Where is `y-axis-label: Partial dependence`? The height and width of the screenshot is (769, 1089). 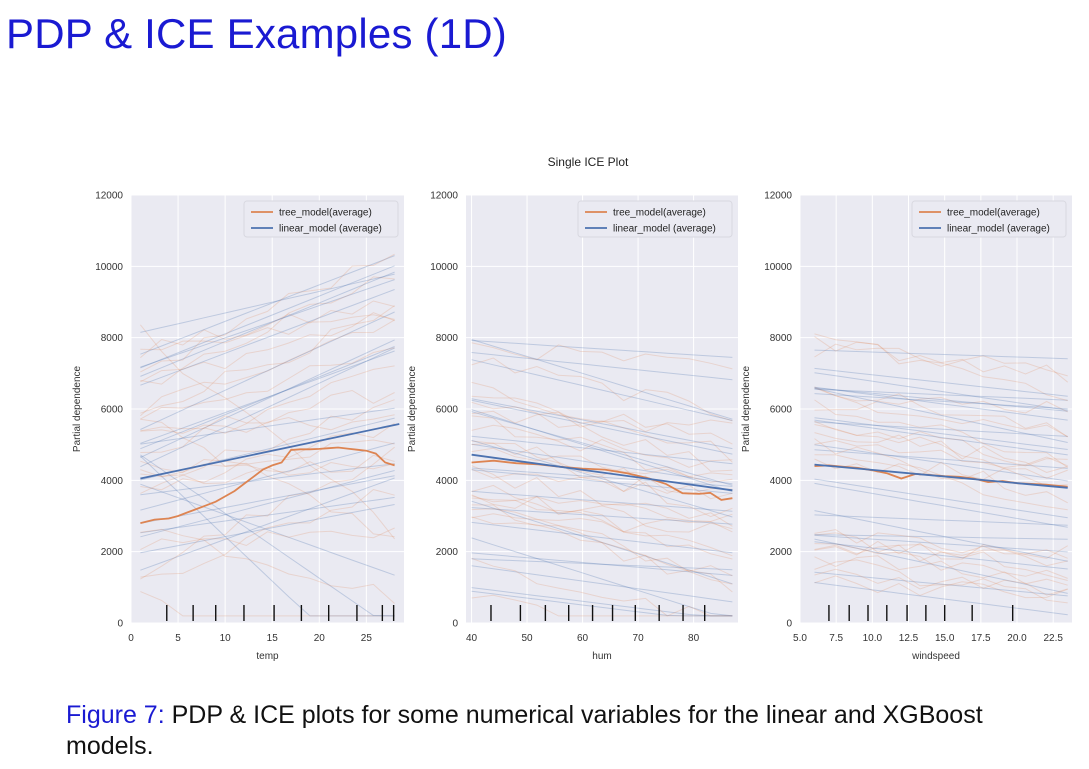
y-axis-label: Partial dependence is located at coordinates (77, 408).